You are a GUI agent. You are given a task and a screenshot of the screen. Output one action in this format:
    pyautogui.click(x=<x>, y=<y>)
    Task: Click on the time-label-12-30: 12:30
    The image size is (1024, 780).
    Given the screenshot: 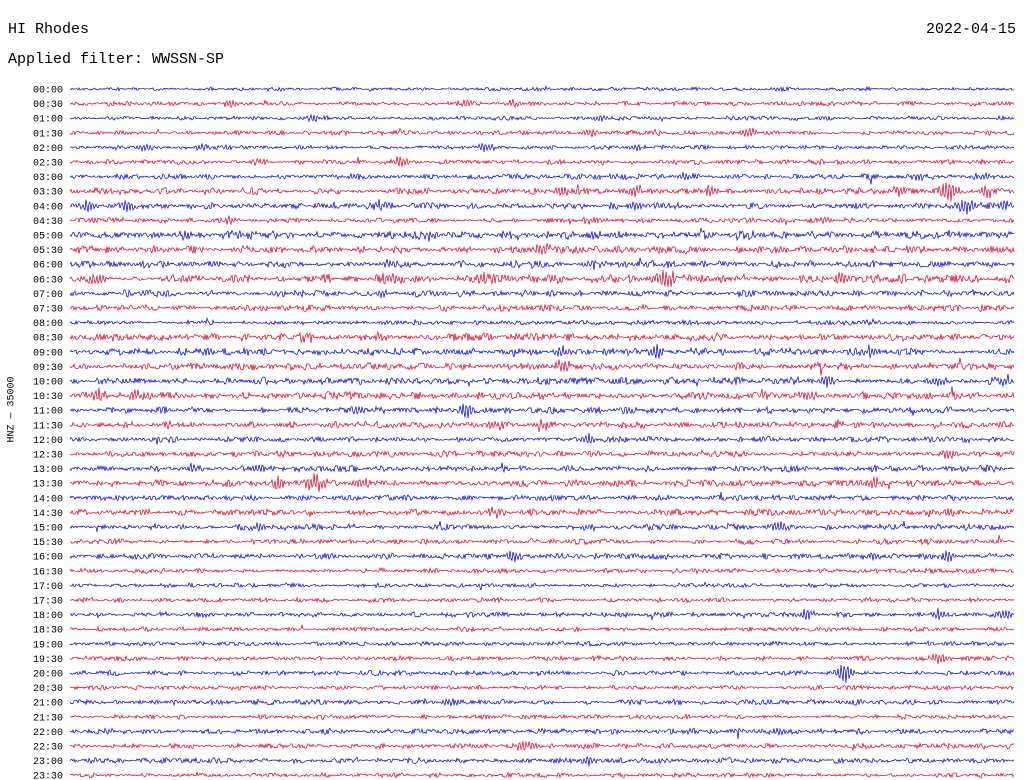 What is the action you would take?
    pyautogui.click(x=48, y=456)
    